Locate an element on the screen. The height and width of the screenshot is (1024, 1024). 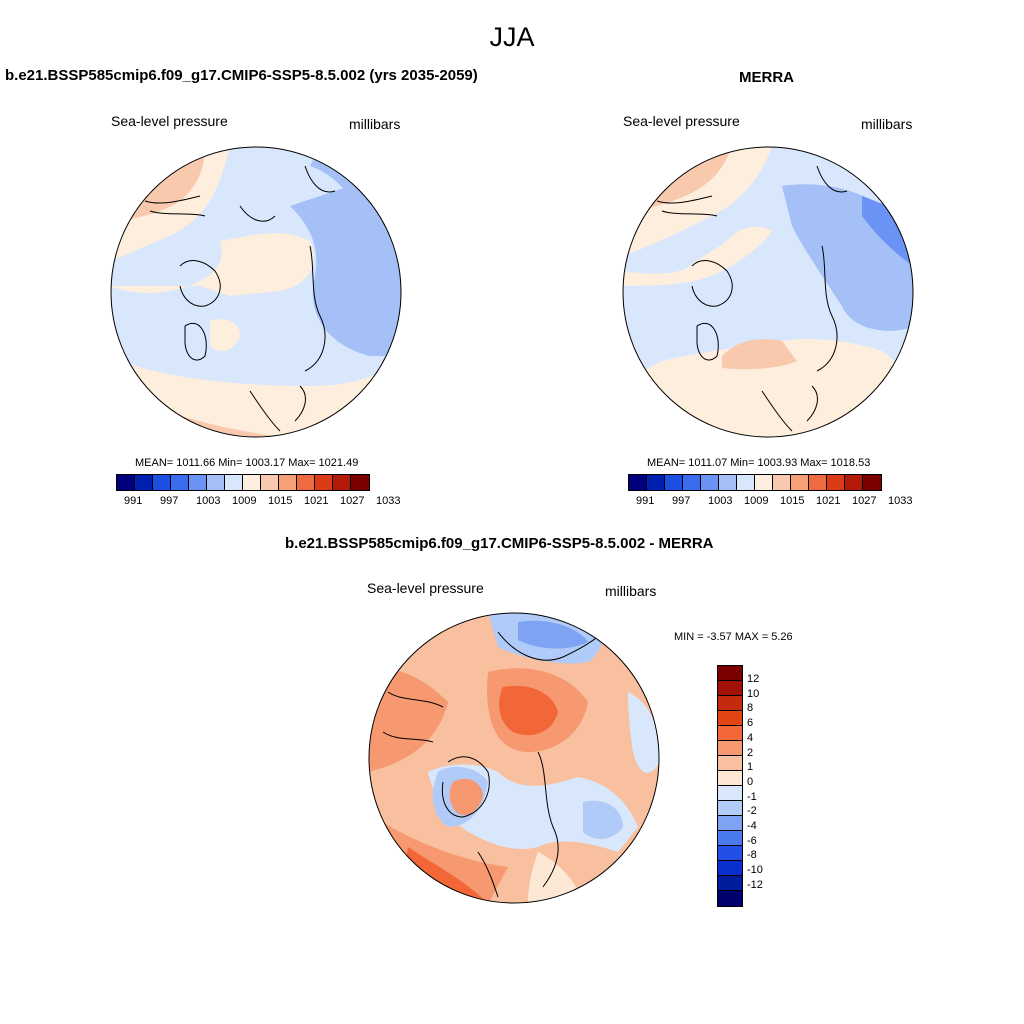
diff-colorbar-tick-label: -8 is located at coordinates (752, 855).